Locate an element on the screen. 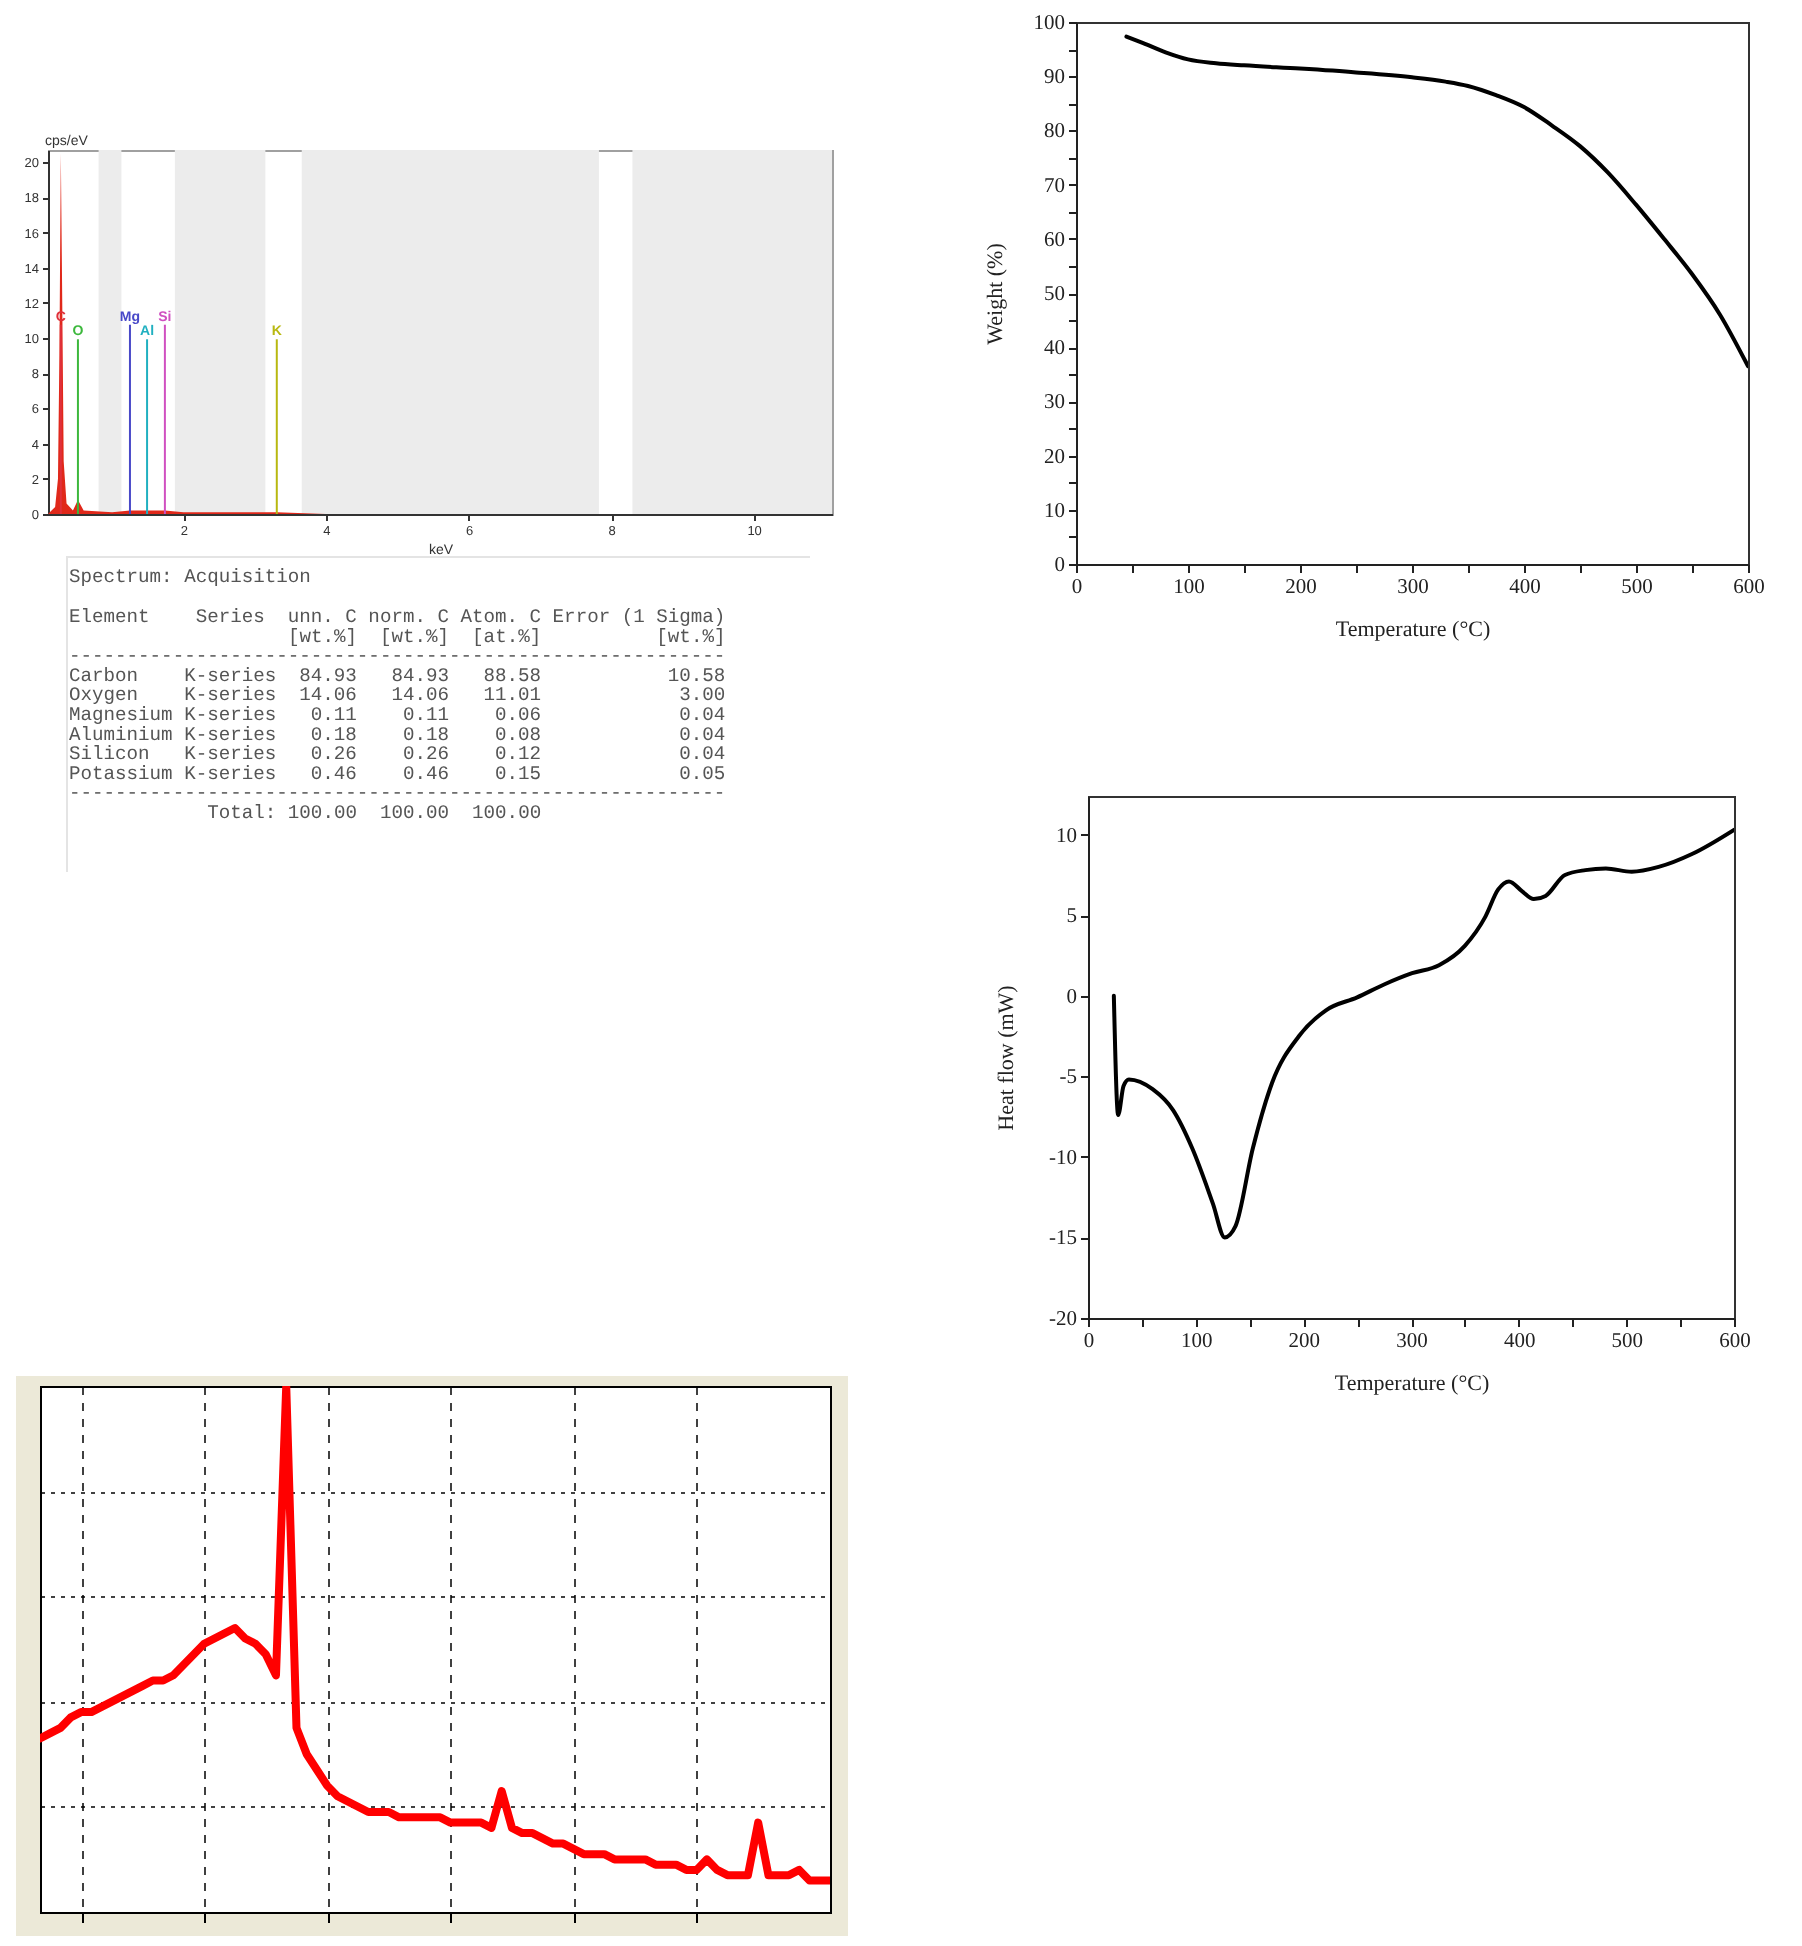 The image size is (1802, 1946). text: [wt.%] [wt.%] [at.%] [wt.%] is located at coordinates (506, 636).